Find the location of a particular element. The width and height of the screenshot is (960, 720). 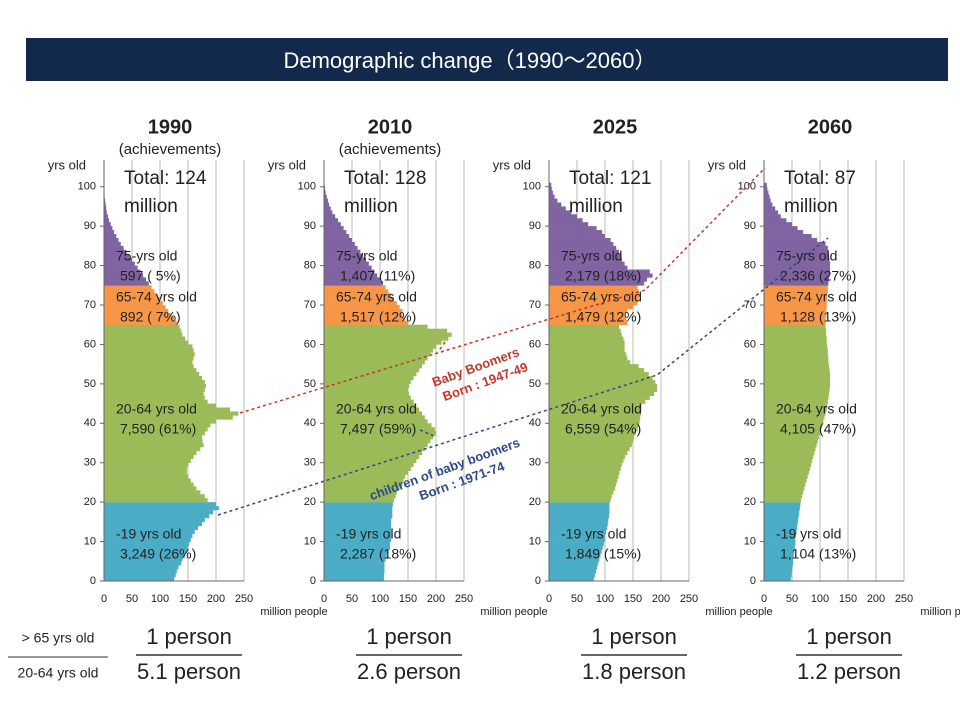

y-axis-label: yrs old is located at coordinates (512, 164).